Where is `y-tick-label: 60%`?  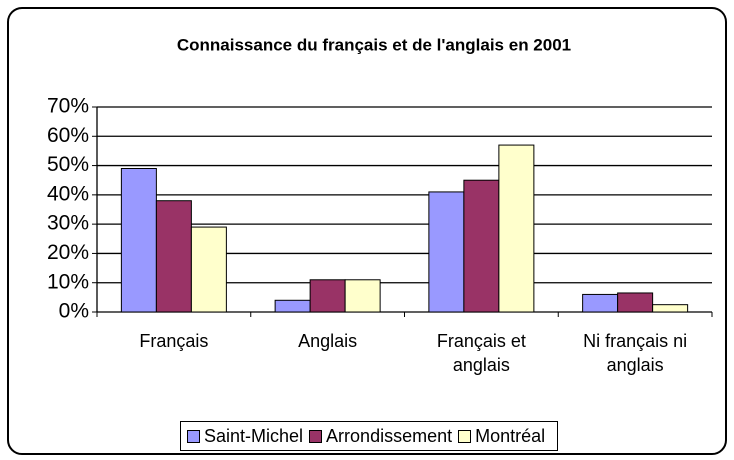
y-tick-label: 60% is located at coordinates (68, 135).